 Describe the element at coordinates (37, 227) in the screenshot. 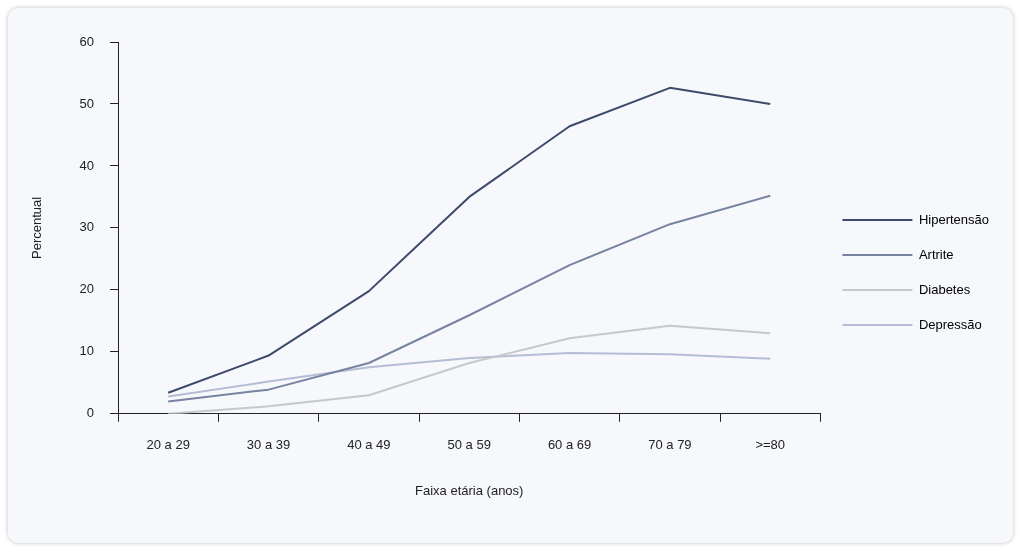

I see `y-axis-title: Percentual` at that location.